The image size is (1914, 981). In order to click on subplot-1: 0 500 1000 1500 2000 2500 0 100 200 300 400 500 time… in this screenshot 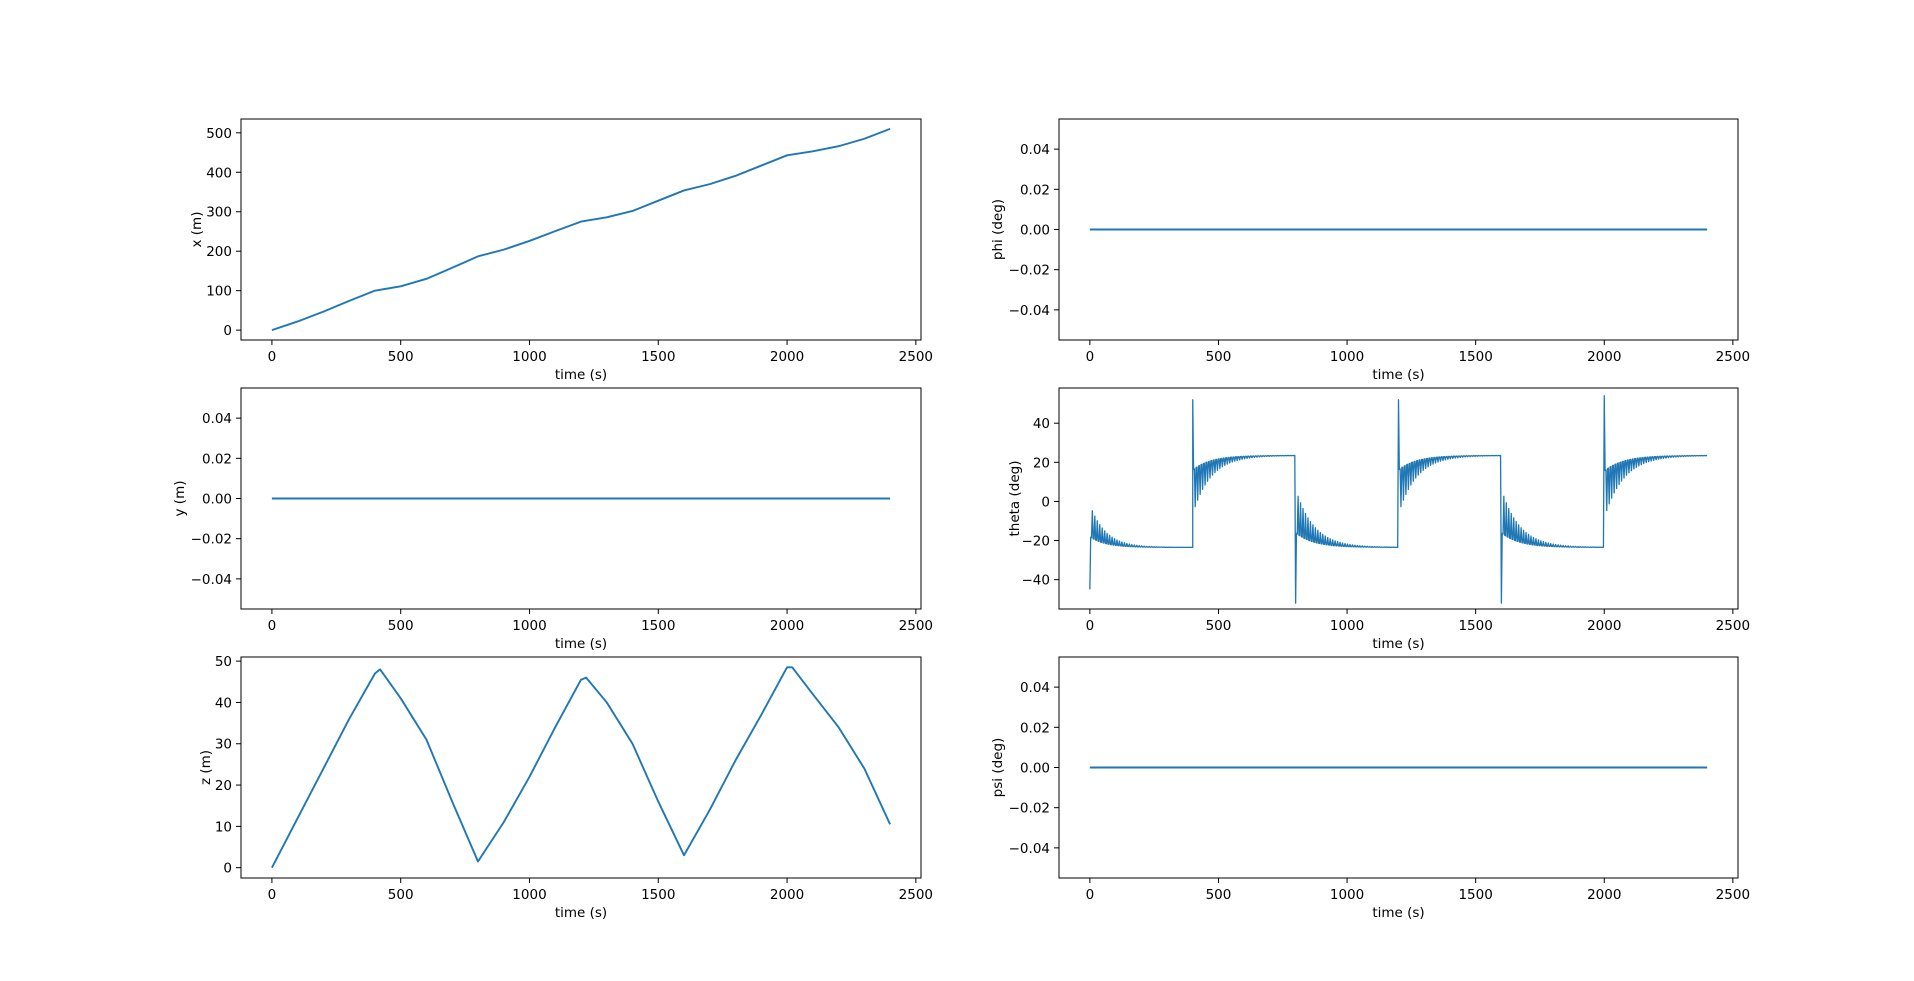, I will do `click(561, 250)`.